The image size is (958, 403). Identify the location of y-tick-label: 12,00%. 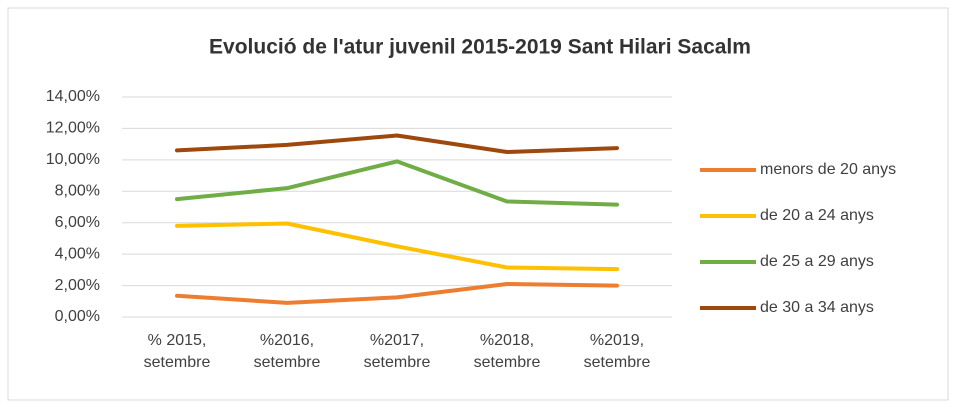
(73, 128).